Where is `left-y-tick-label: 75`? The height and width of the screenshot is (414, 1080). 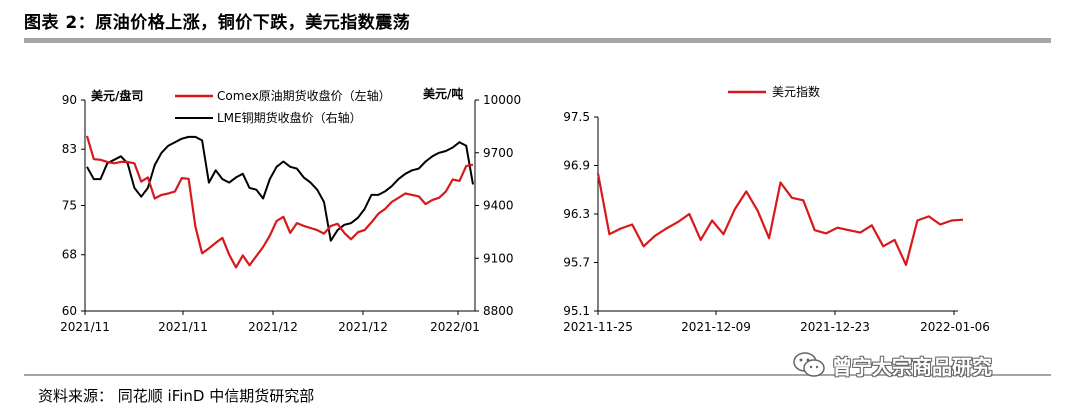
left-y-tick-label: 75 is located at coordinates (69, 206).